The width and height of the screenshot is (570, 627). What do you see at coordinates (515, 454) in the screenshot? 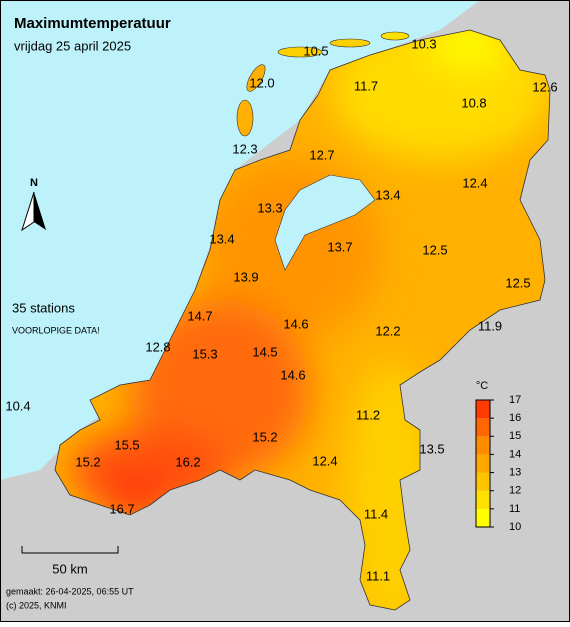
I see `legend-tick-label: 14` at bounding box center [515, 454].